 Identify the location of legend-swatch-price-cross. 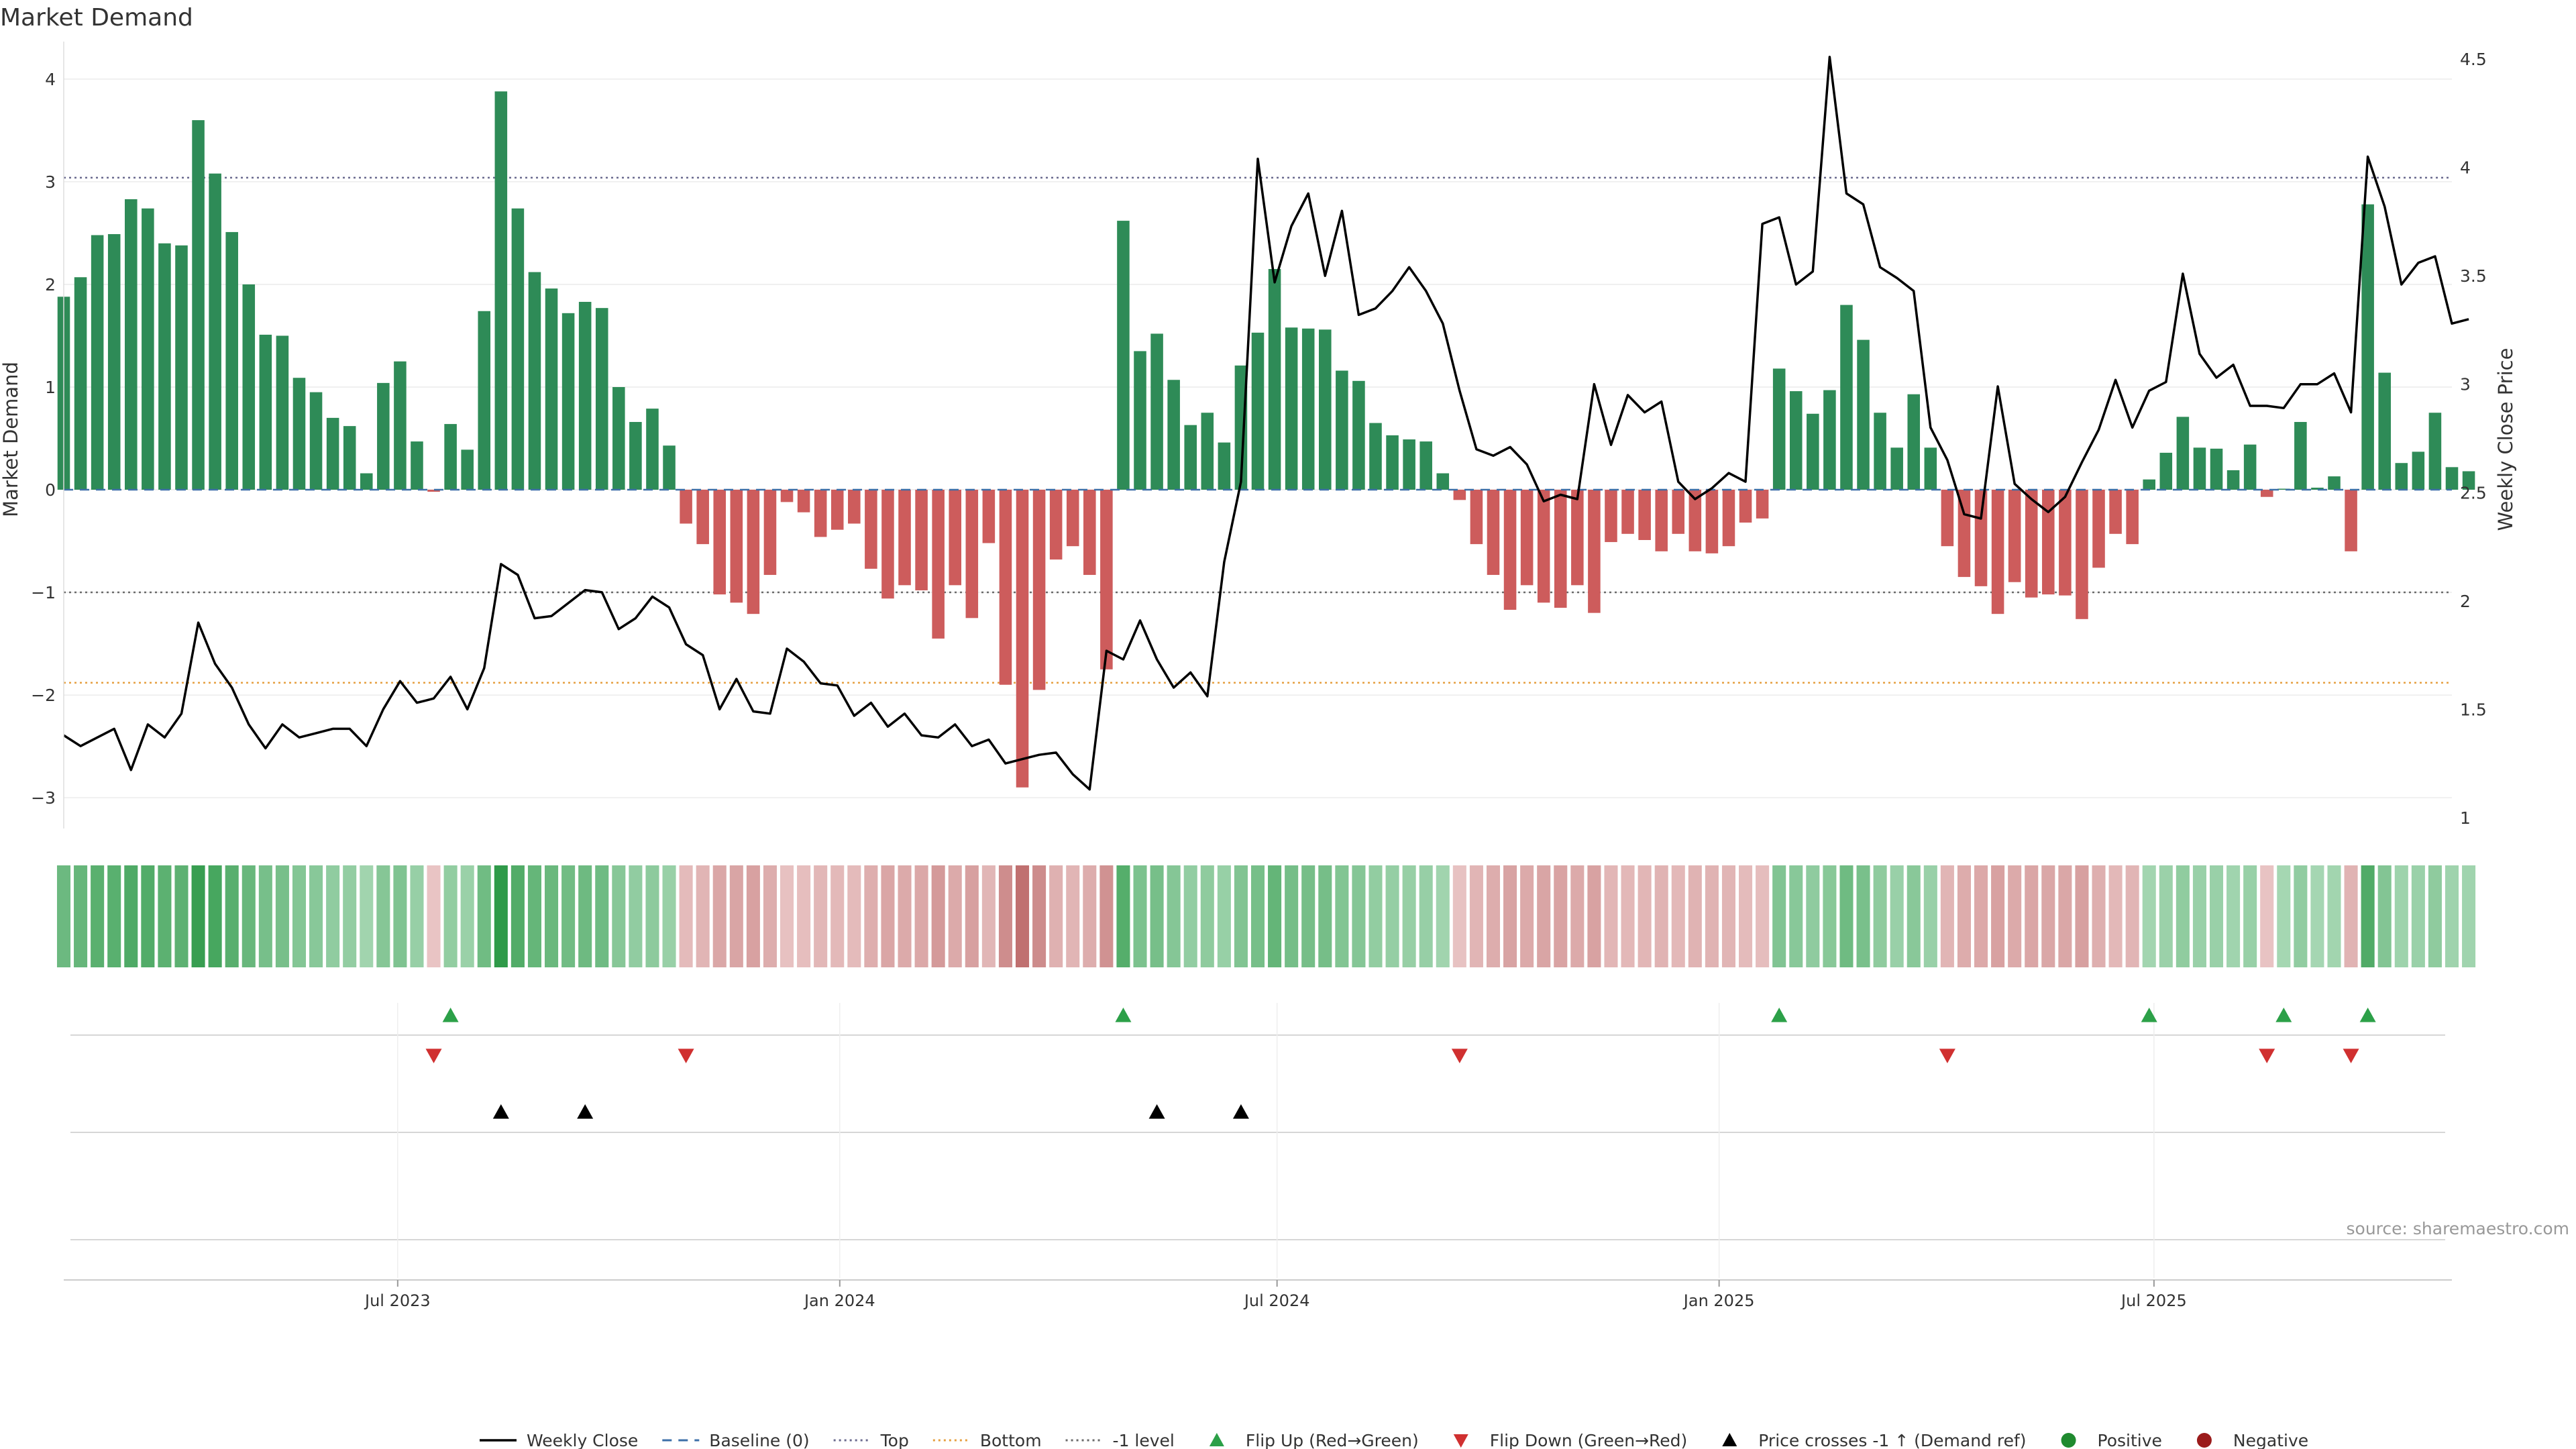
(1729, 1439).